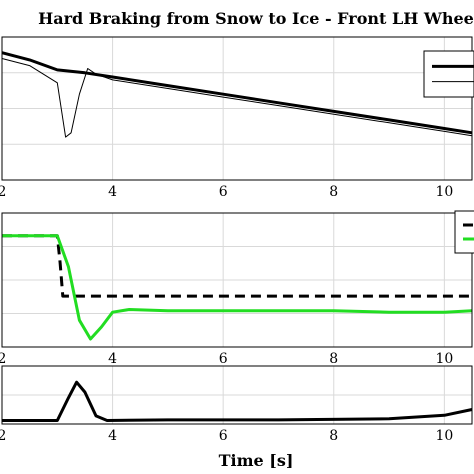 The height and width of the screenshot is (474, 474). What do you see at coordinates (256, 460) in the screenshot?
I see `x-axis-label: Time [s]` at bounding box center [256, 460].